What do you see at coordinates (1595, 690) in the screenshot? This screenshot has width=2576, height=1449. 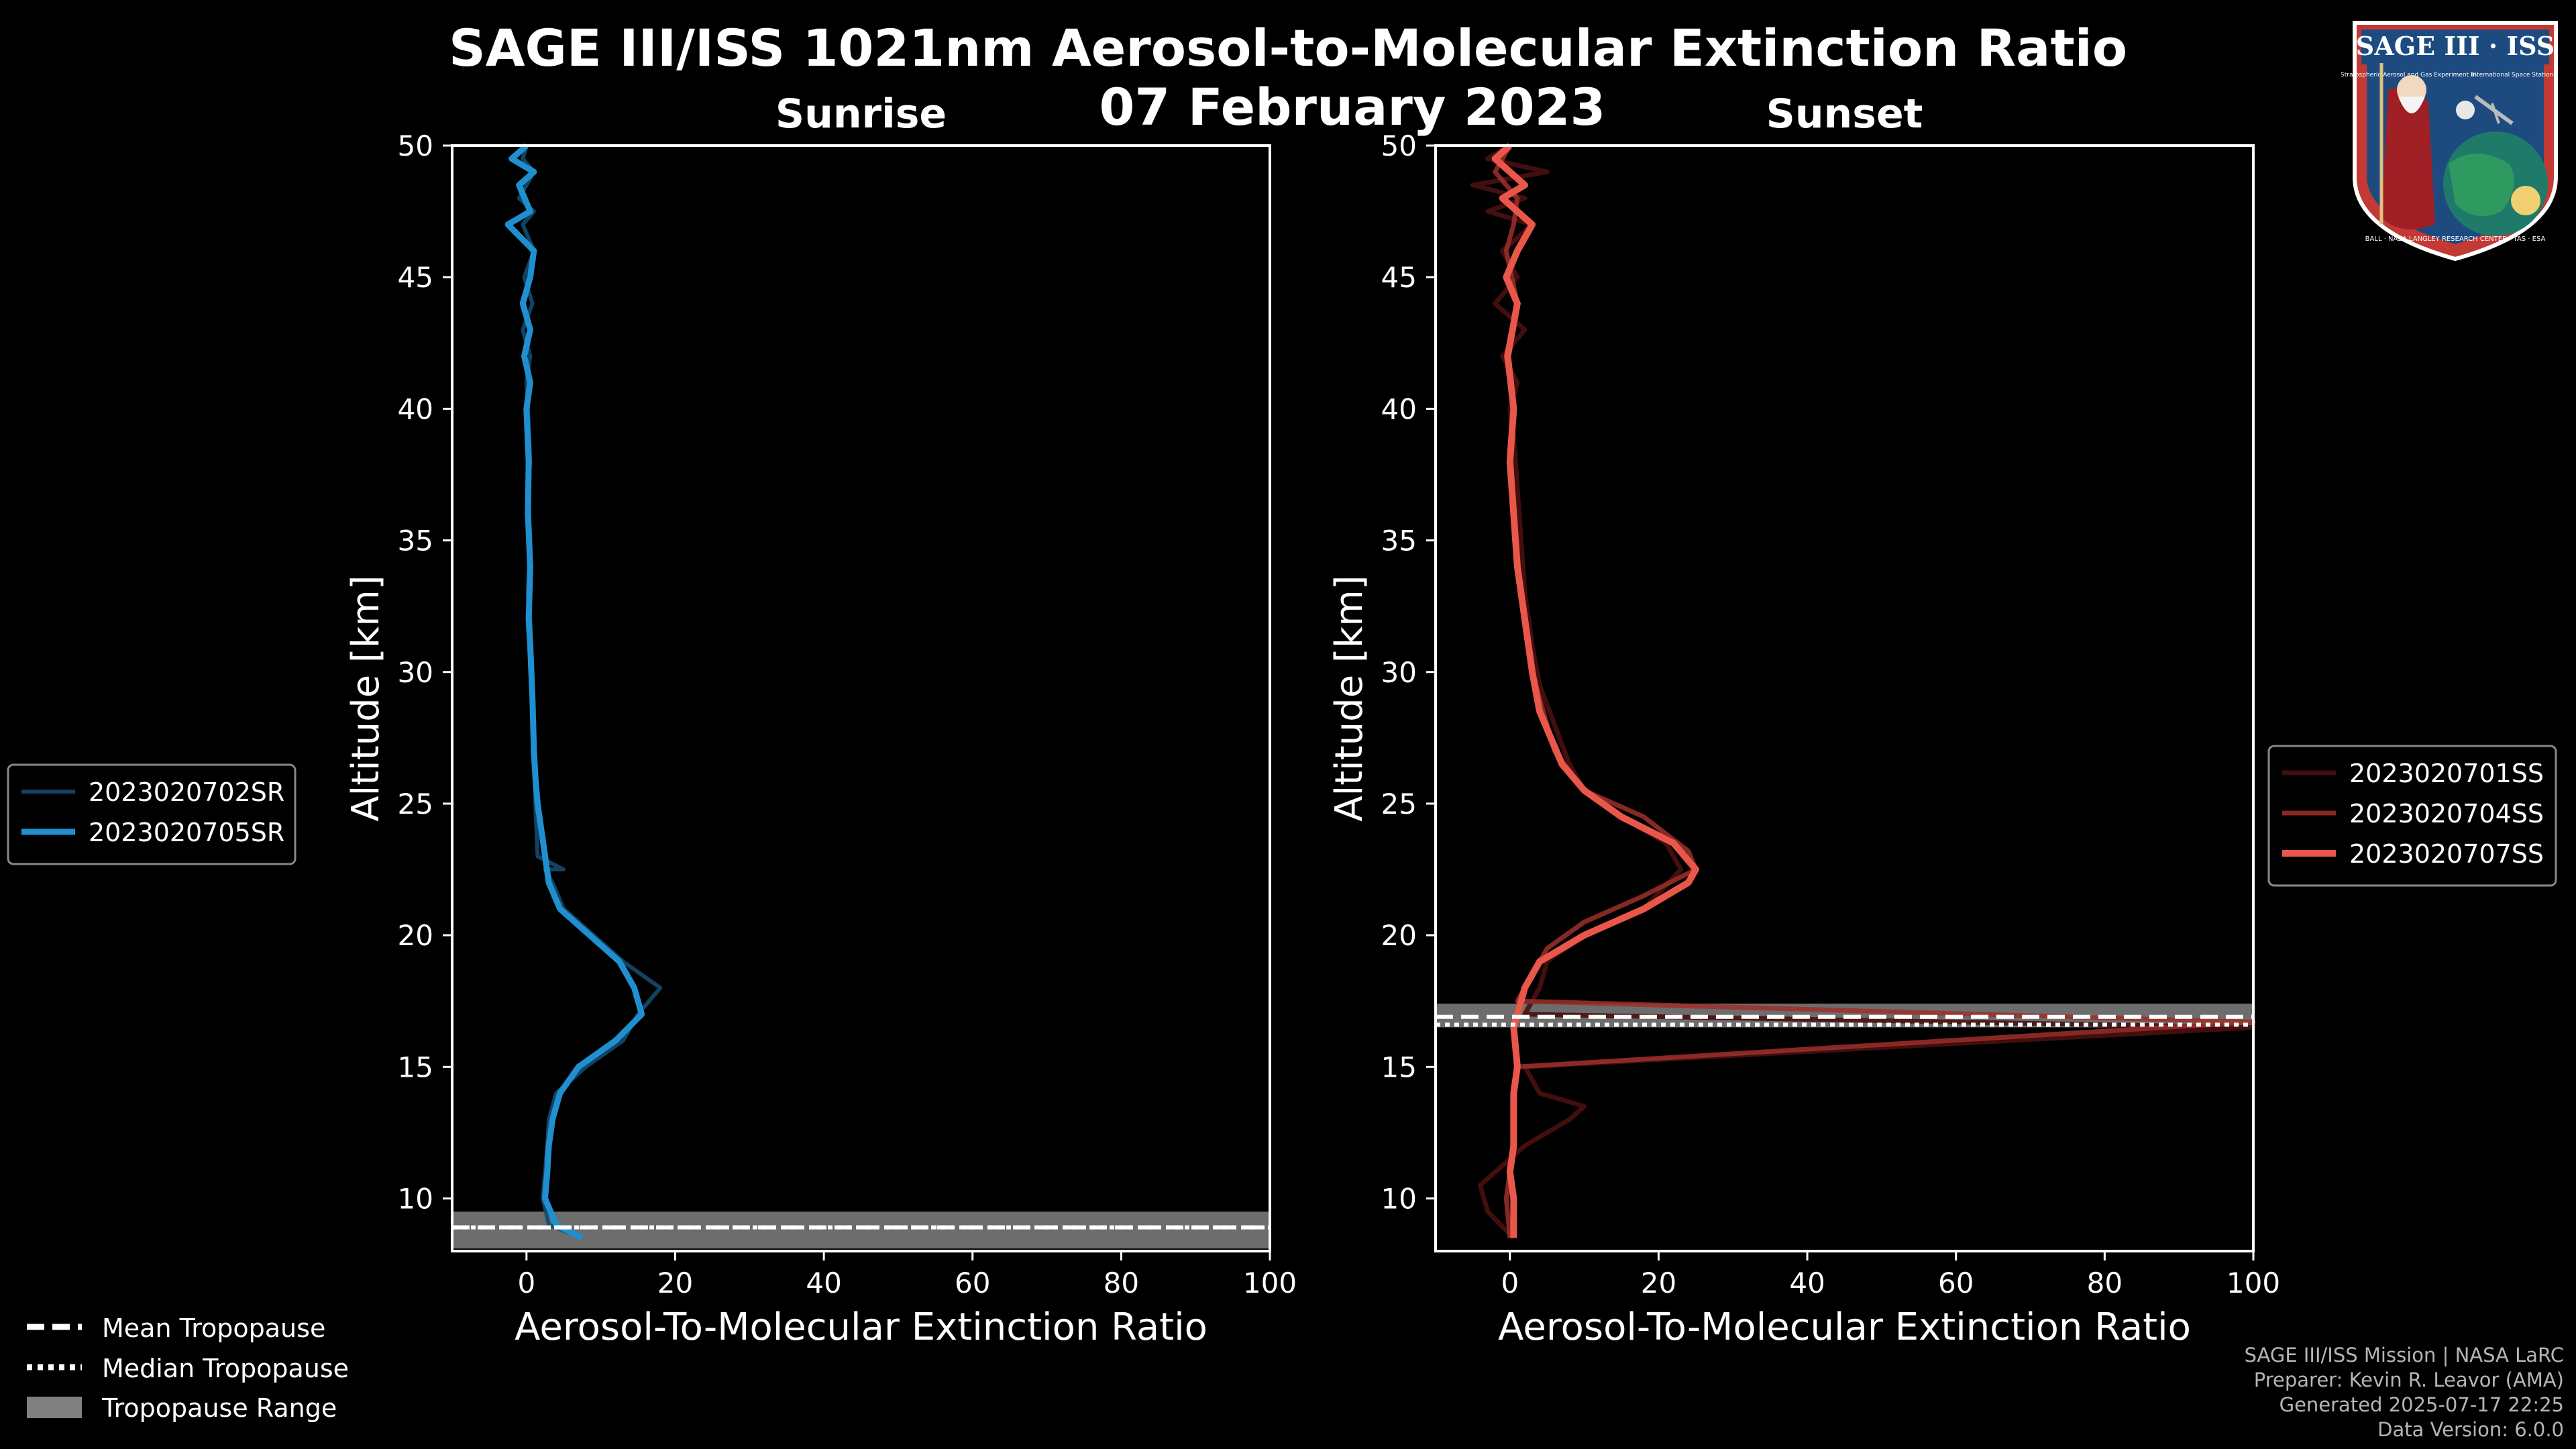 I see `series-line-2023020707SS` at bounding box center [1595, 690].